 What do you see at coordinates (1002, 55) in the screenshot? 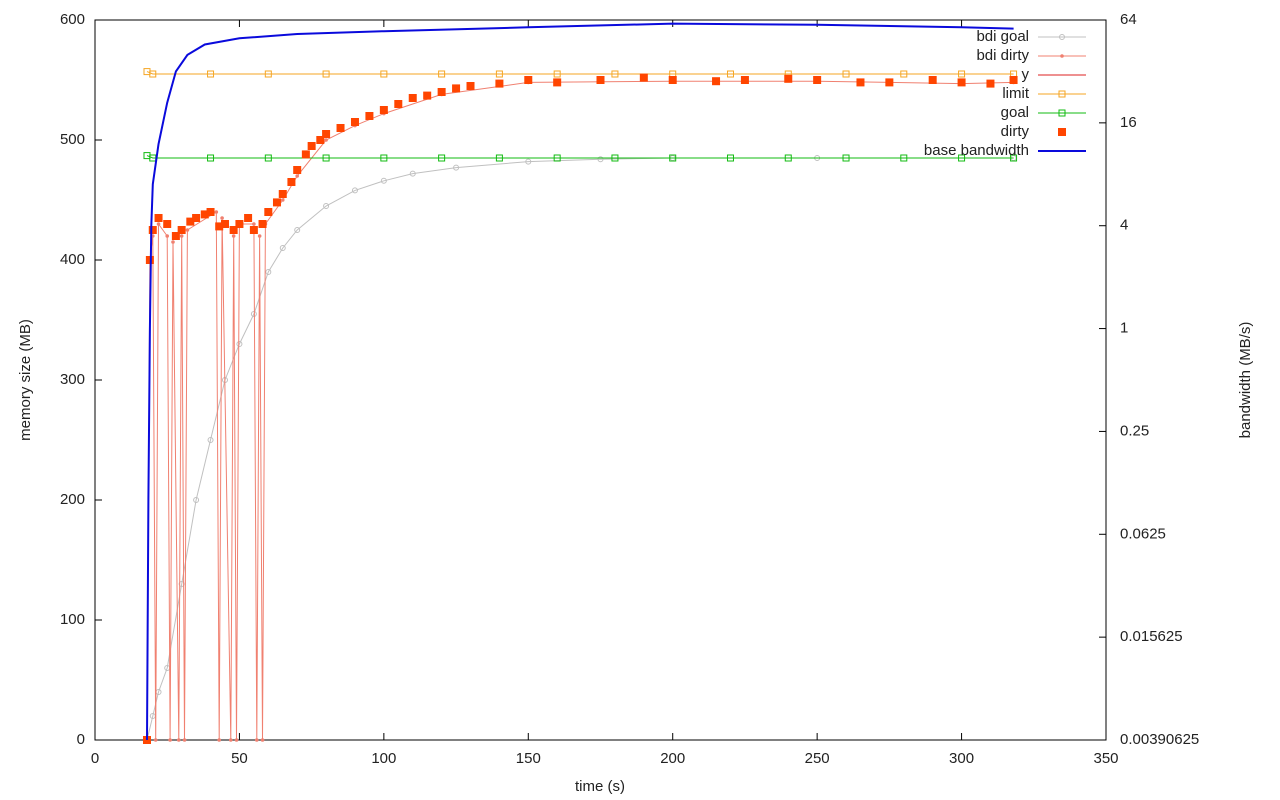
I see `legend-label: bdi dirty` at bounding box center [1002, 55].